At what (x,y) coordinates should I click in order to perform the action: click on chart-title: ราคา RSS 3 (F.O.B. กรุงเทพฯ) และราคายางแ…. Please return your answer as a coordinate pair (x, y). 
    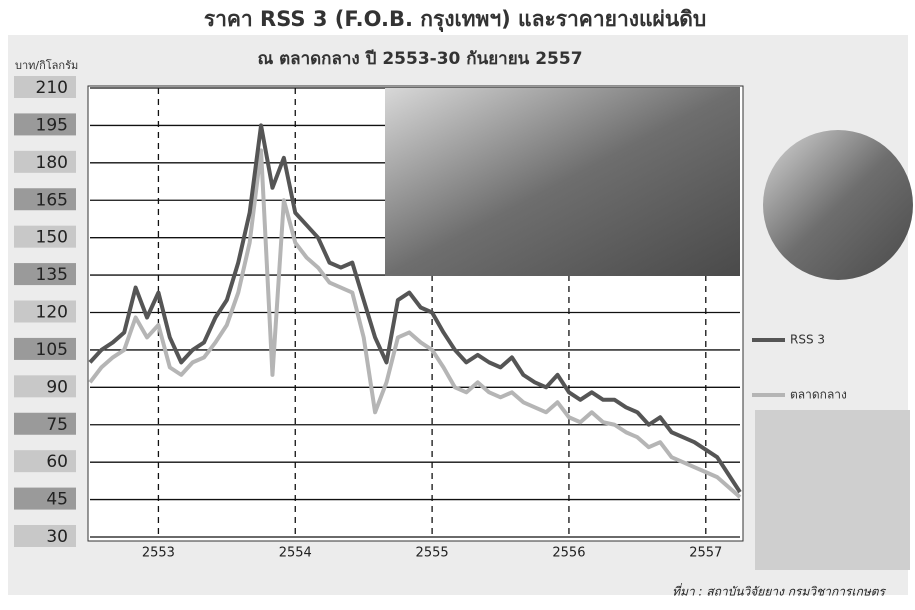
    Looking at the image, I should click on (455, 20).